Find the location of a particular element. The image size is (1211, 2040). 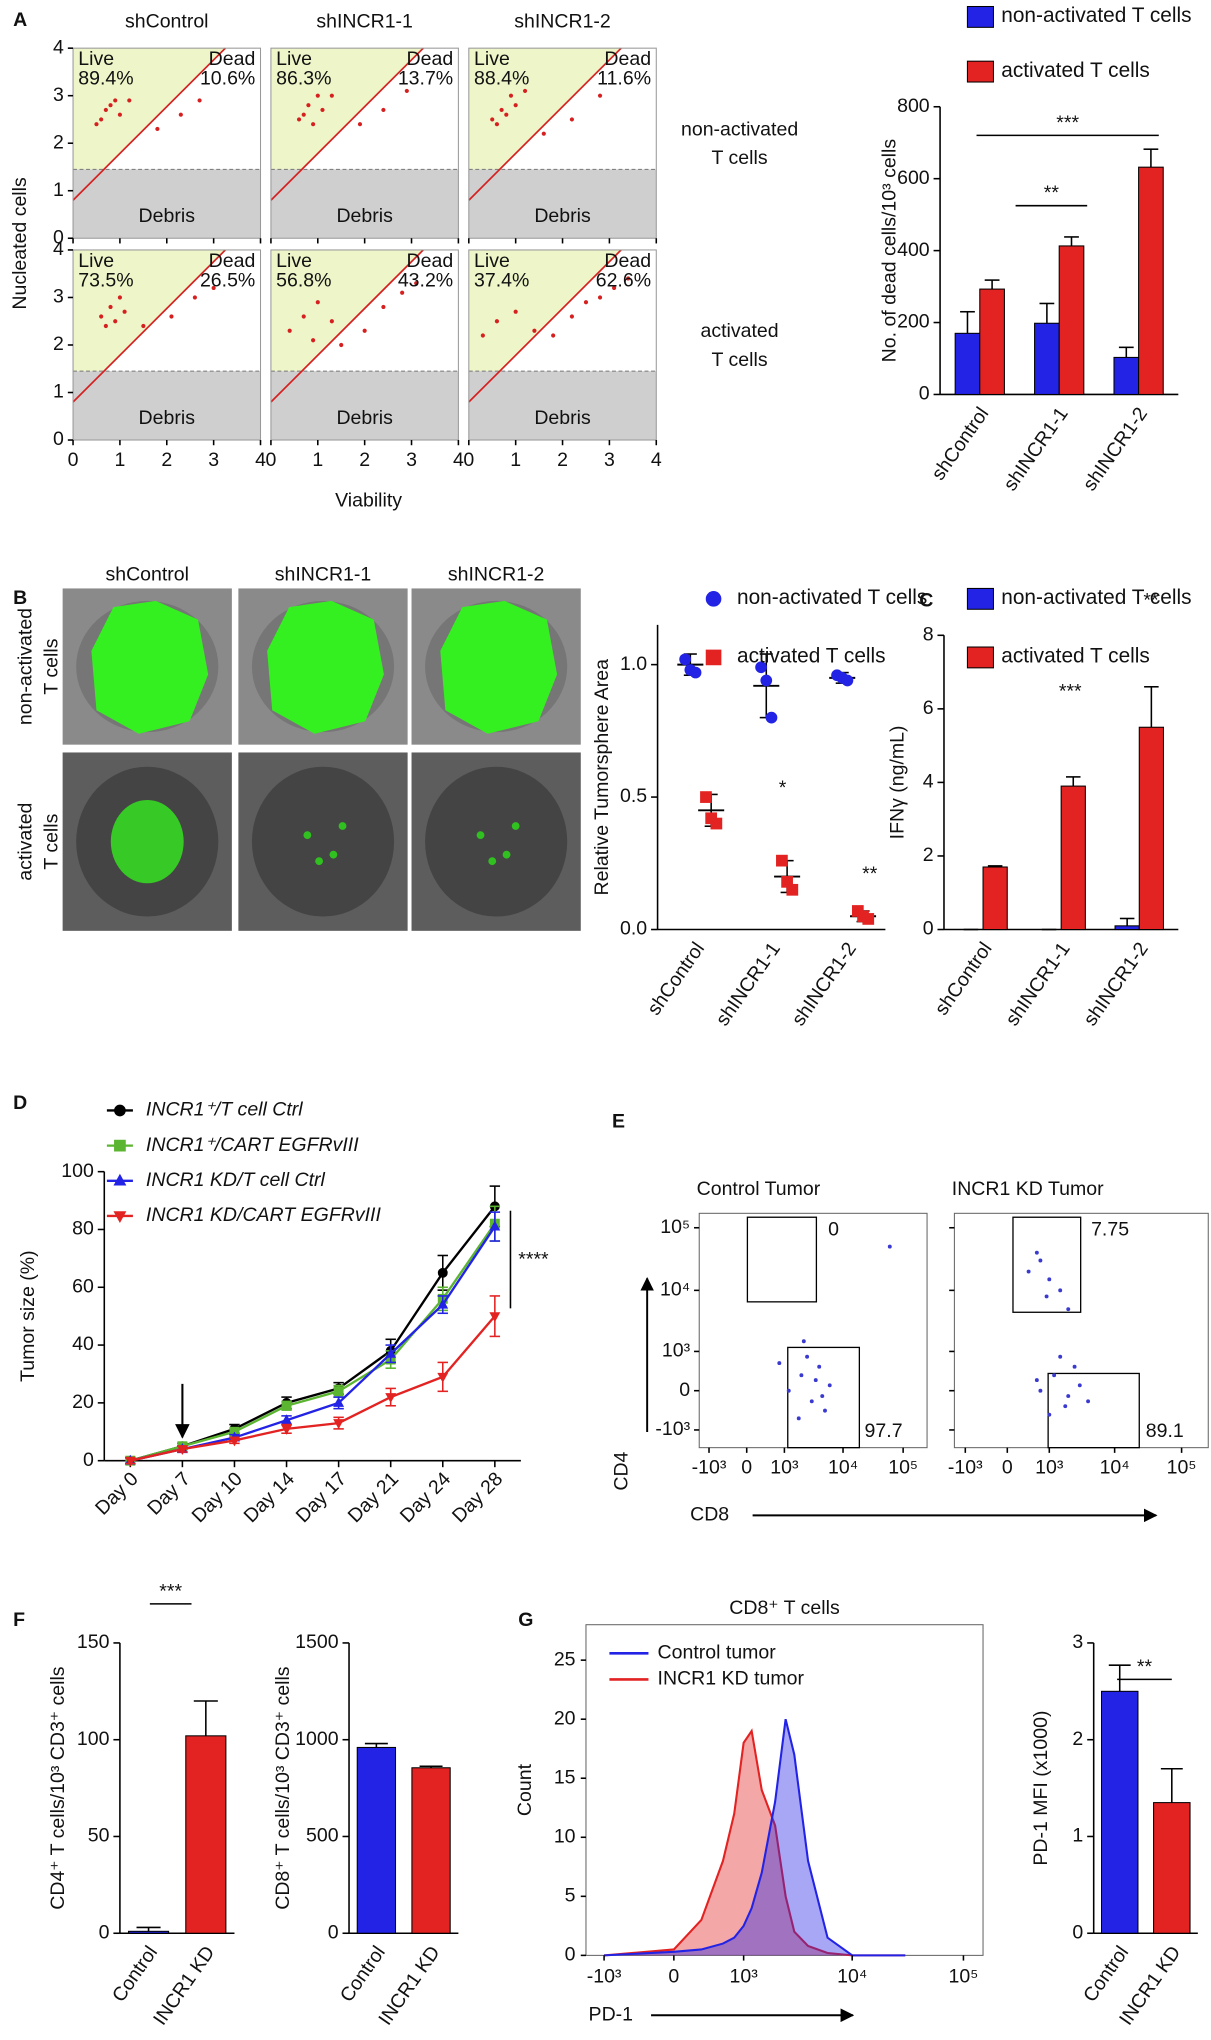

gate-value: 97.7 is located at coordinates (884, 1431).